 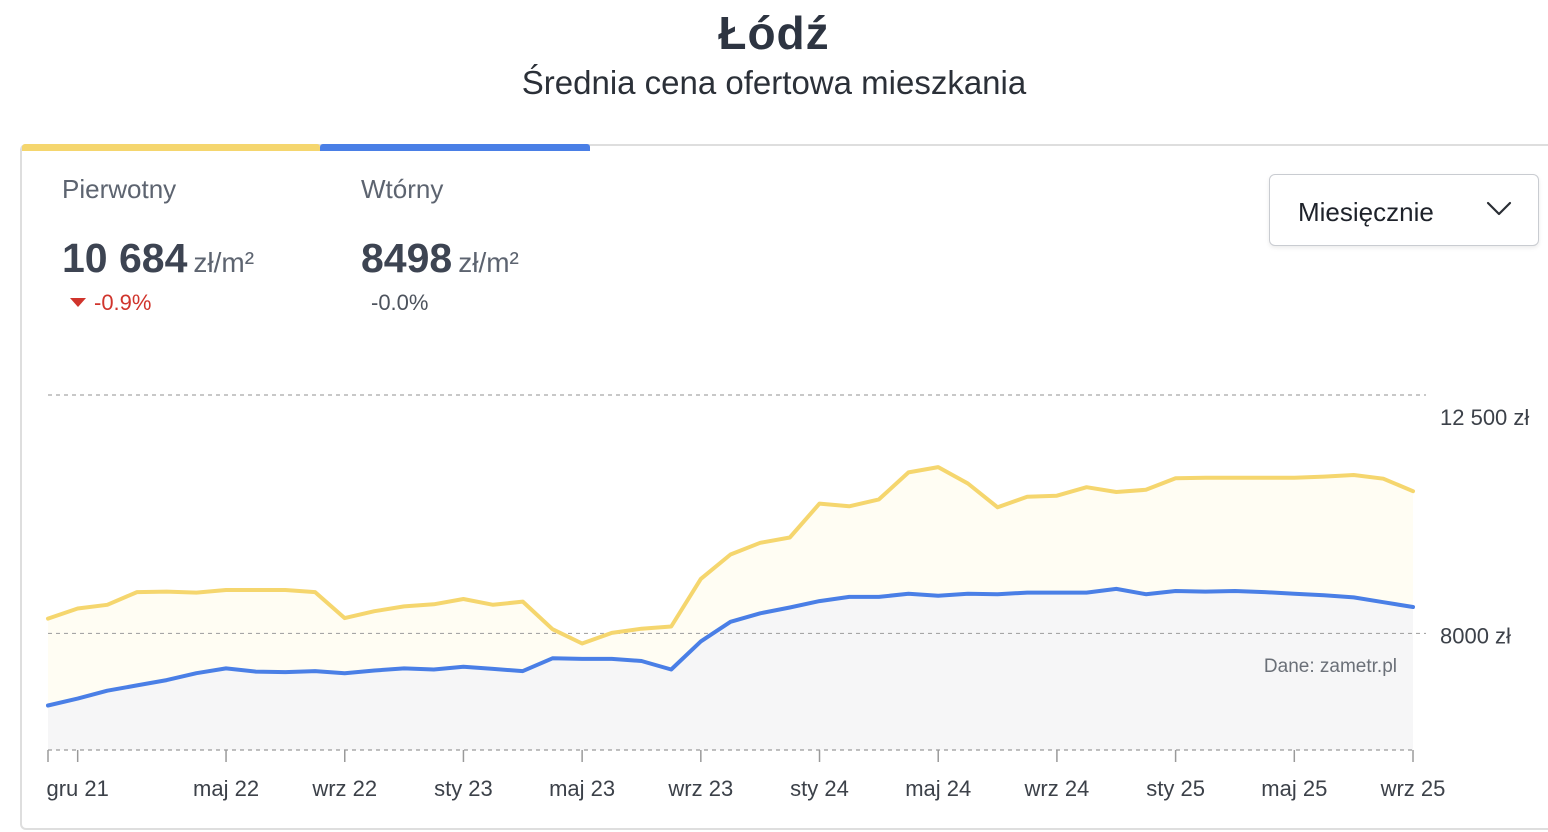 I want to click on x-tick-label: wrz 22, so click(x=344, y=788).